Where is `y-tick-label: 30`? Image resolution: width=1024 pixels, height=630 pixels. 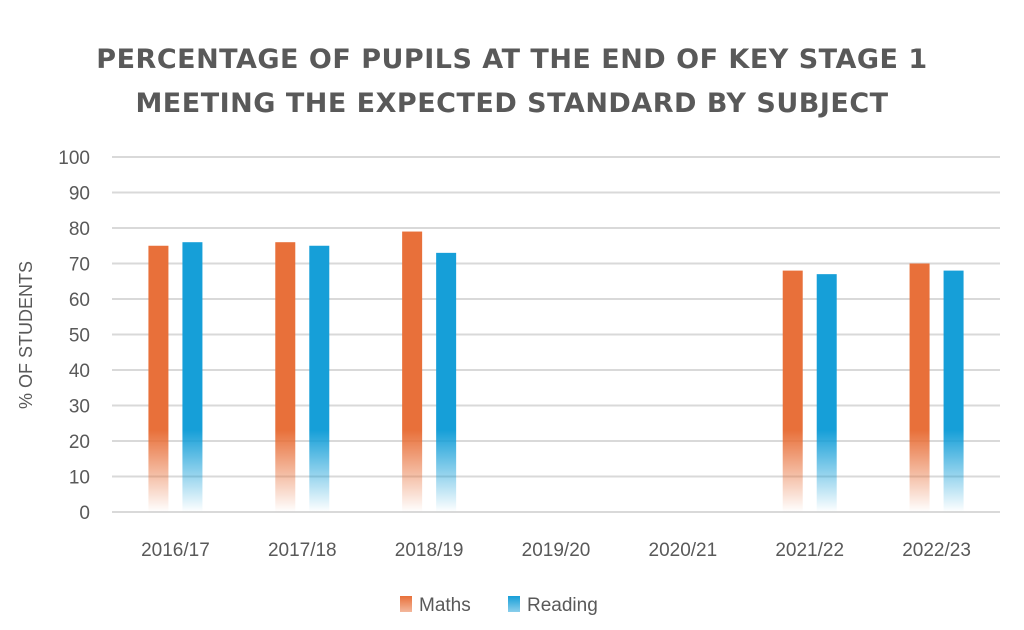
y-tick-label: 30 is located at coordinates (79, 407).